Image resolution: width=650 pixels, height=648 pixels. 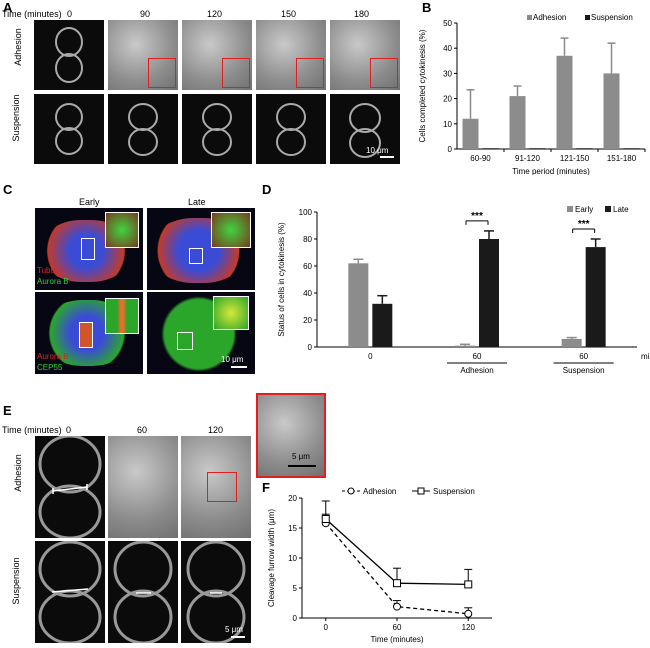 What do you see at coordinates (145, 14) in the screenshot?
I see `panel-a-time-90: 90` at bounding box center [145, 14].